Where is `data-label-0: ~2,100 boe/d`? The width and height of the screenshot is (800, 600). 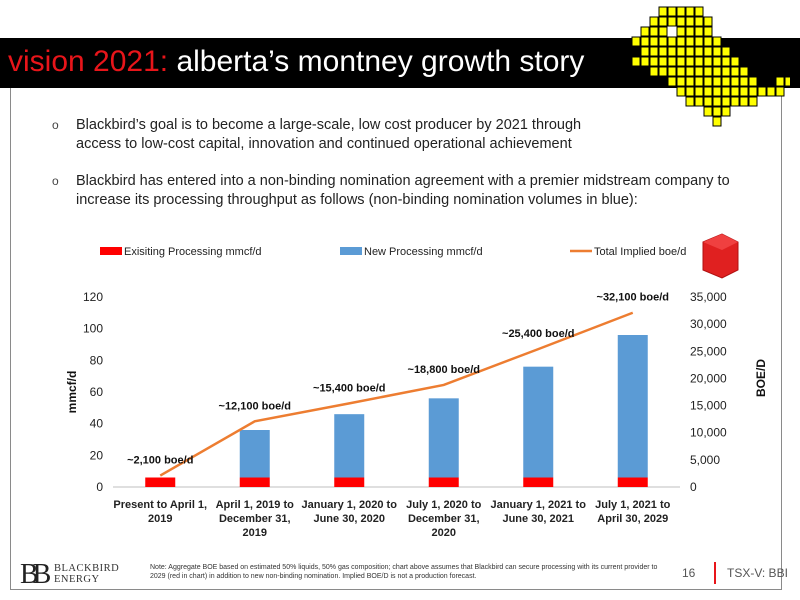
data-label-0: ~2,100 boe/d is located at coordinates (160, 461).